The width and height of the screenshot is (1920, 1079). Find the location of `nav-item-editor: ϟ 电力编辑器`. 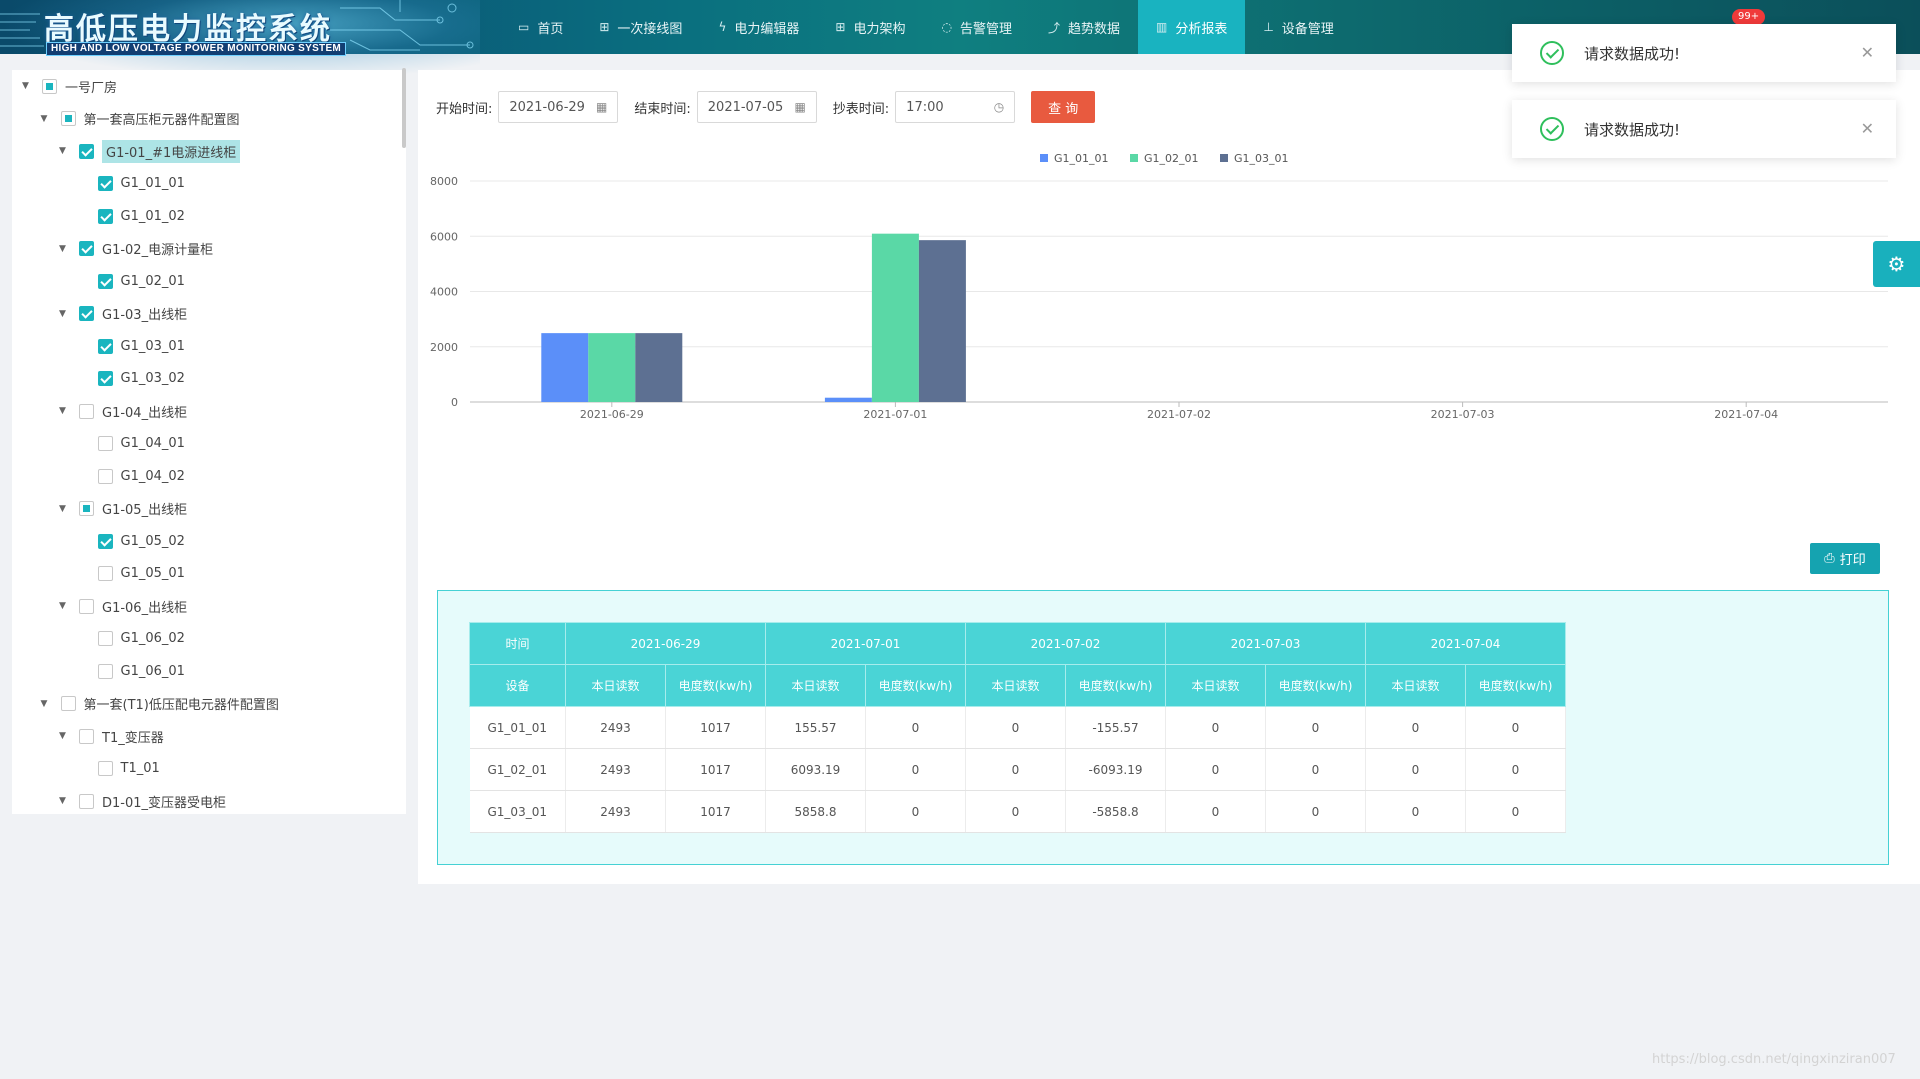

nav-item-editor: ϟ 电力编辑器 is located at coordinates (758, 27).